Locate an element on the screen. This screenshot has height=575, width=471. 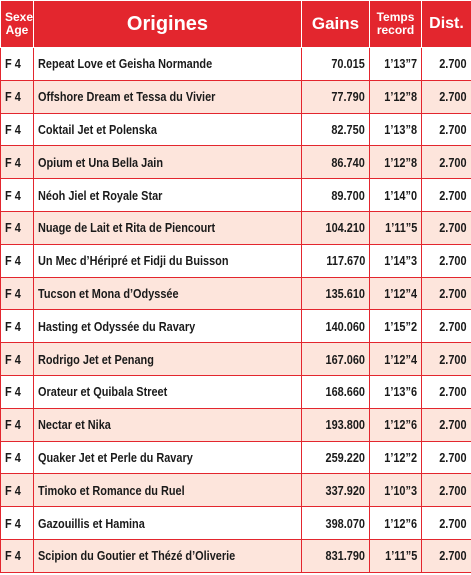
origins-cell: Offshore Dream et Tessa du Vivier is located at coordinates (167, 96).